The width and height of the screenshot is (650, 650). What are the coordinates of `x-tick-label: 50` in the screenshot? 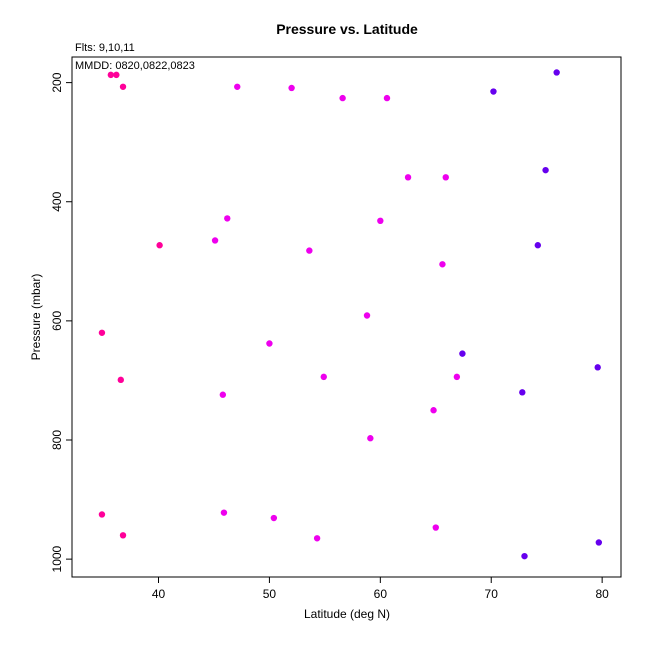 It's located at (270, 594).